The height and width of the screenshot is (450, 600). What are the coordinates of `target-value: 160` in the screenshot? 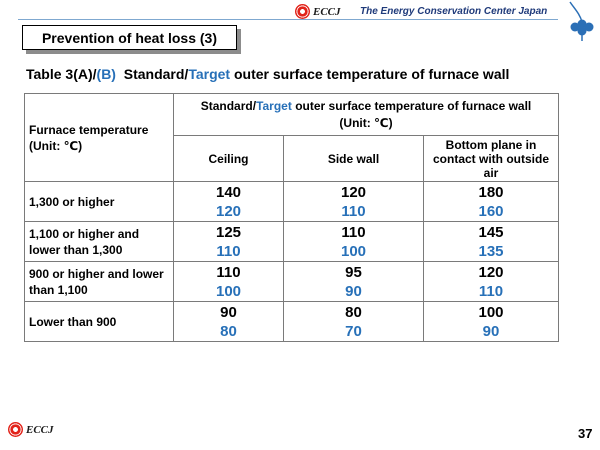 It's located at (491, 211).